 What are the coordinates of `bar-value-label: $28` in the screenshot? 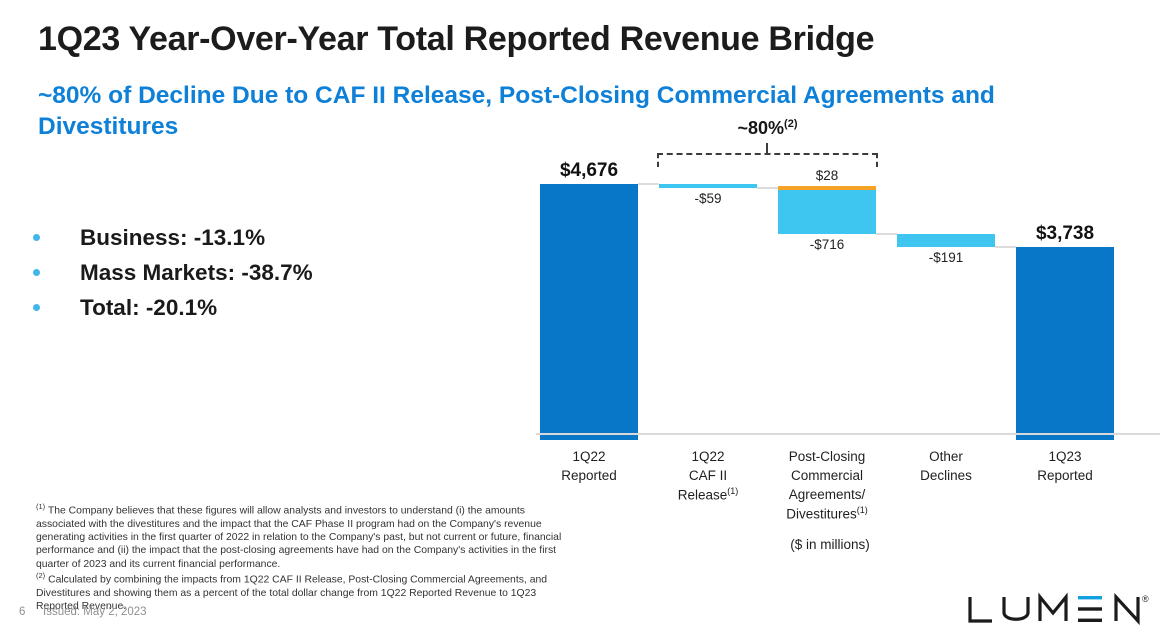 It's located at (827, 176).